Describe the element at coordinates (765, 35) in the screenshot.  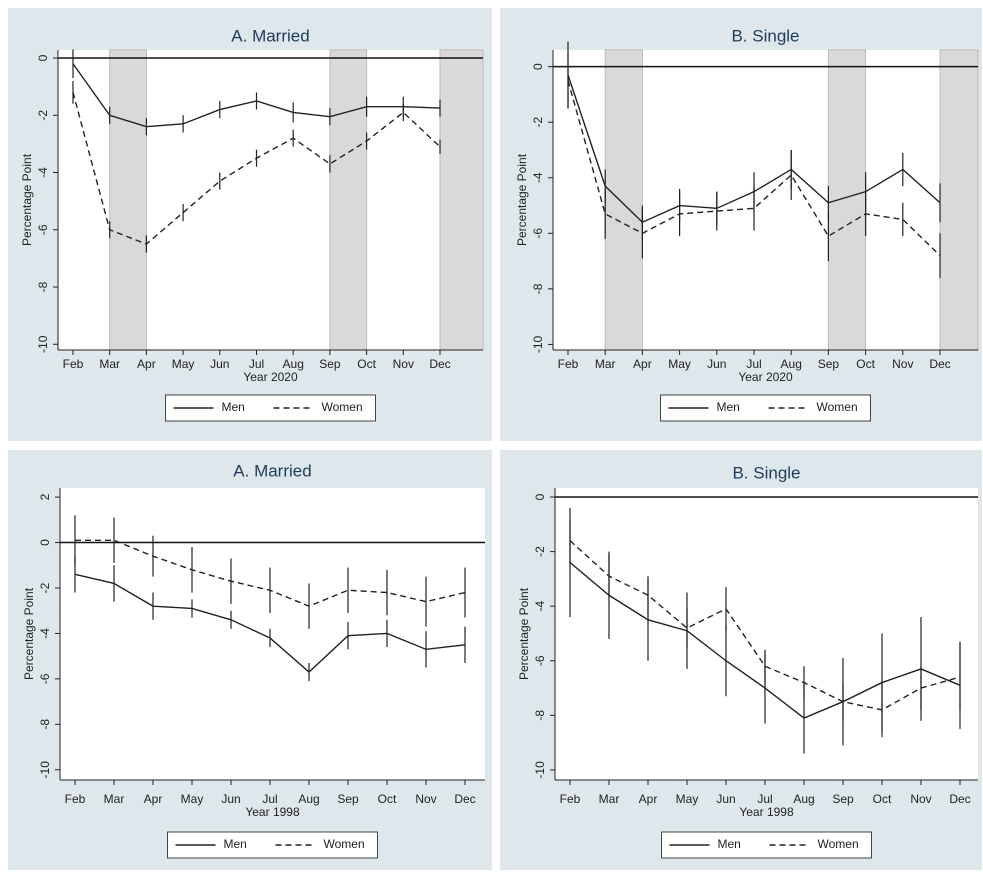
I see `chart-title: B. Single` at that location.